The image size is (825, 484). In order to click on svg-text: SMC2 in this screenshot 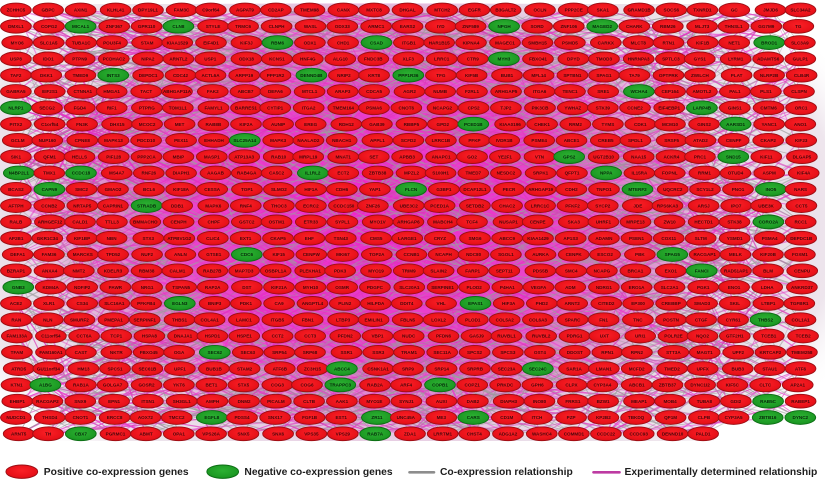, I will do `click(81, 189)`.